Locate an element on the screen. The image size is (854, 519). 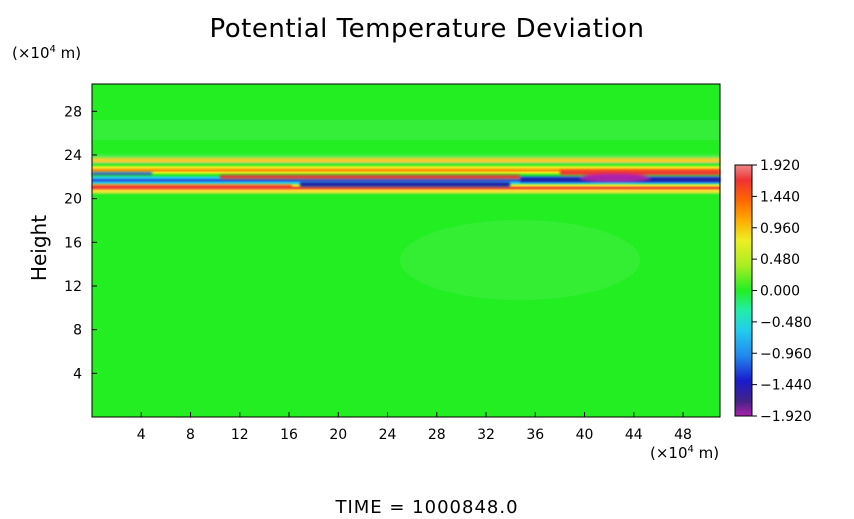
band-min-purple is located at coordinates (615, 178).